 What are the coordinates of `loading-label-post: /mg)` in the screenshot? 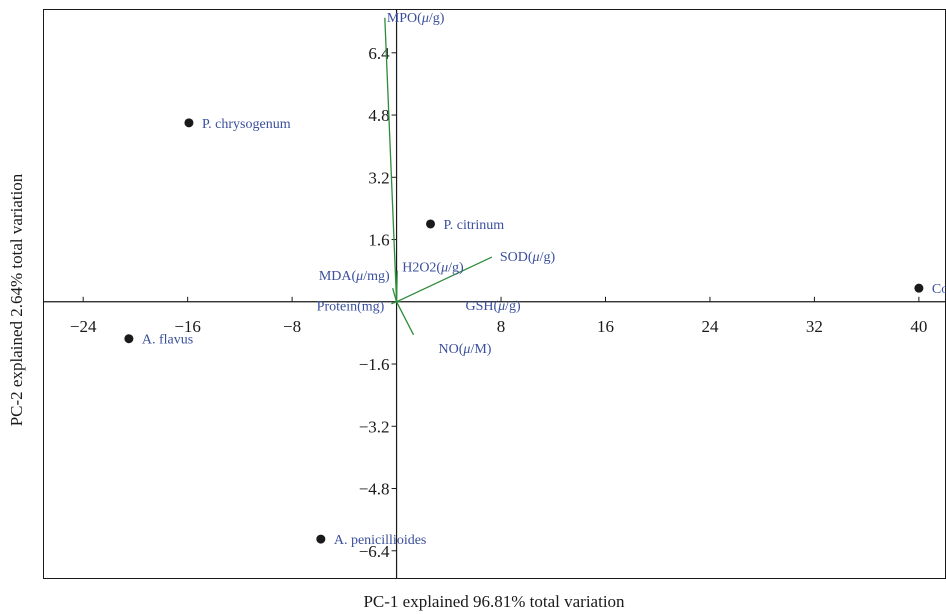 It's located at (376, 276).